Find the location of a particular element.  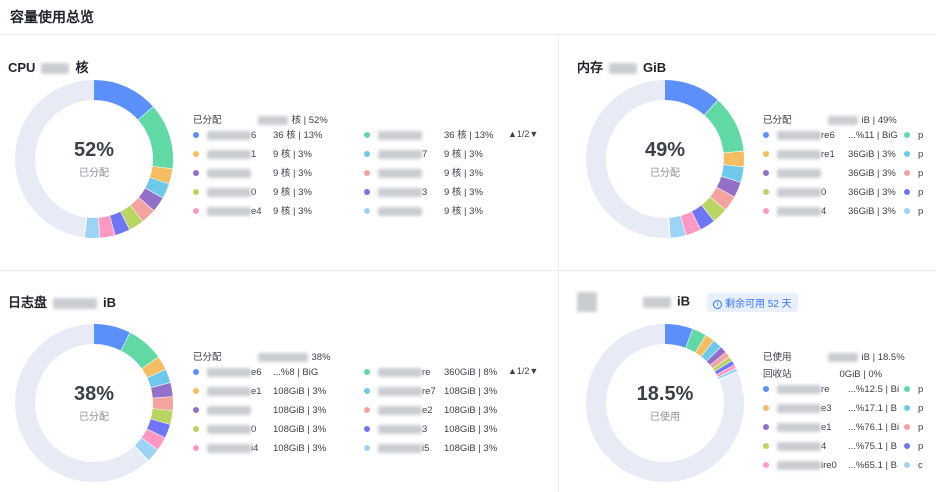

donut-center: 38% 已分配 is located at coordinates (94, 403).